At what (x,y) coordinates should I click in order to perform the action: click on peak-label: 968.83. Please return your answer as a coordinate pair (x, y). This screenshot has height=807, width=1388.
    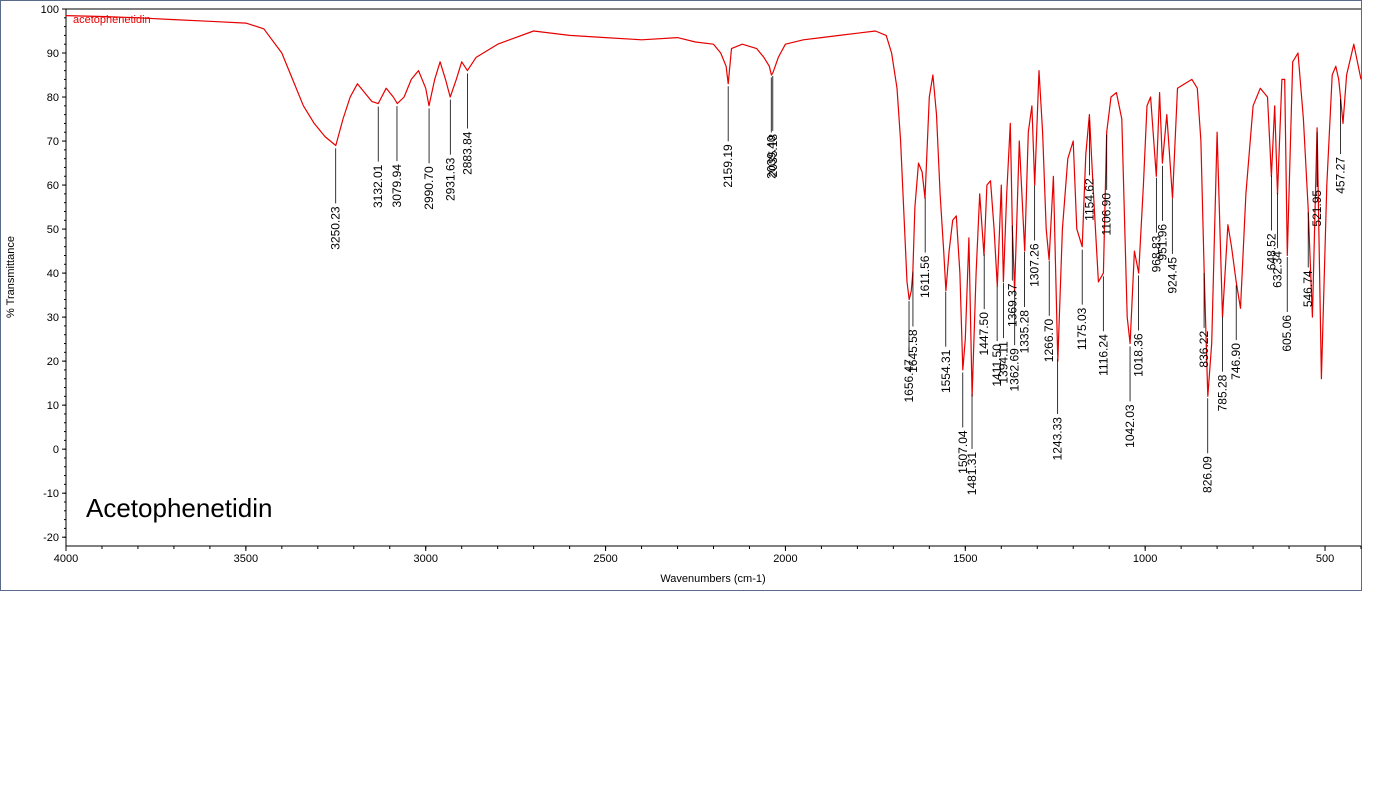
    Looking at the image, I should click on (1156, 253).